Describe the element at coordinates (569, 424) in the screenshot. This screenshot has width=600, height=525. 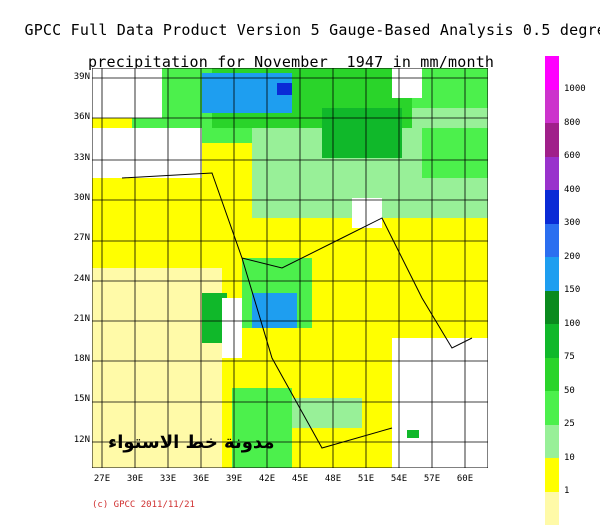
I see `legend-label: 25` at that location.